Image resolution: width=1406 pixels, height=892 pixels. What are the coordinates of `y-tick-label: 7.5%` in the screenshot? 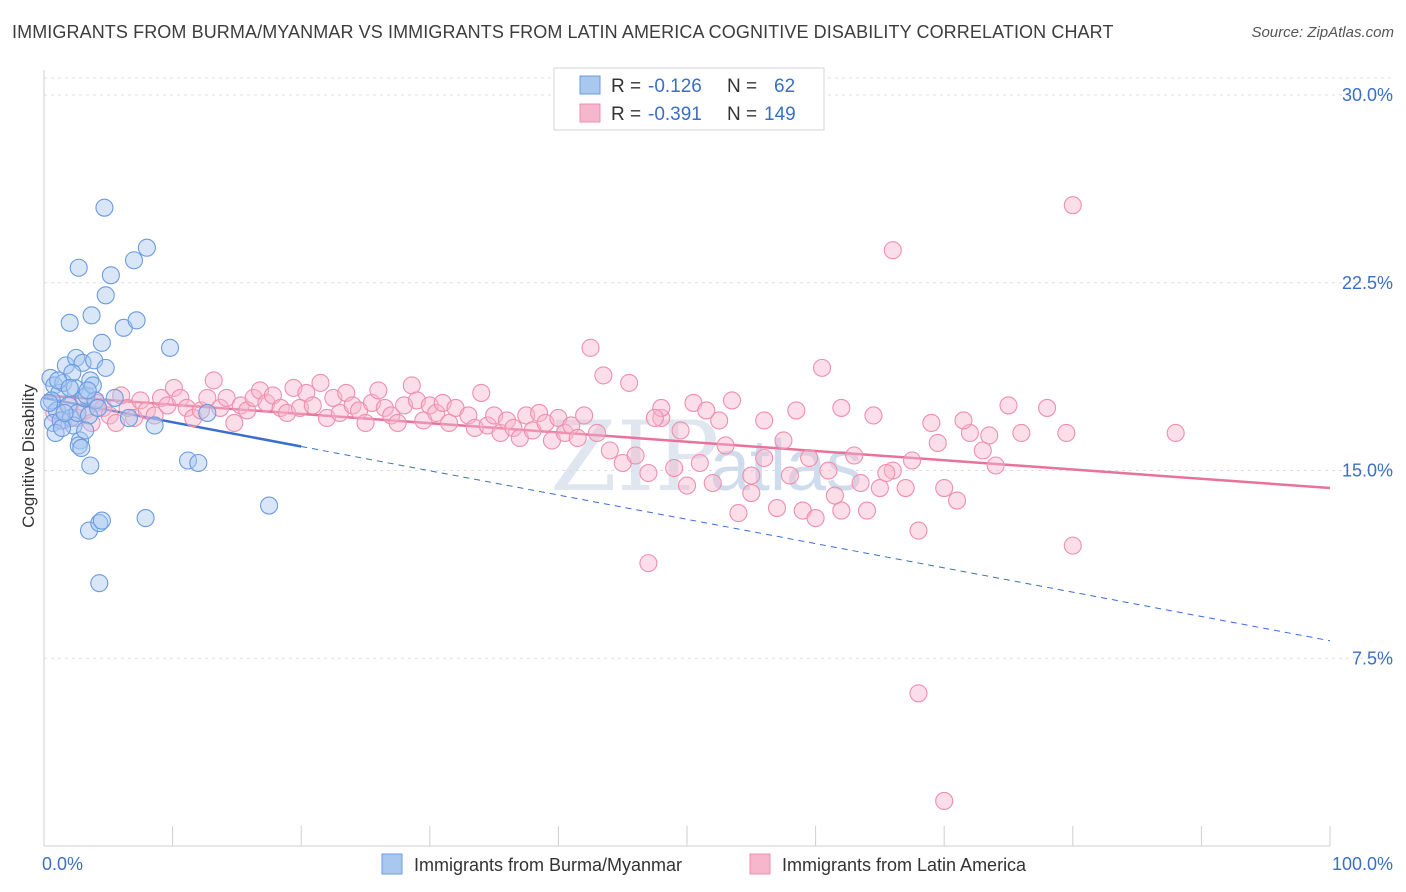 It's located at (1372, 658).